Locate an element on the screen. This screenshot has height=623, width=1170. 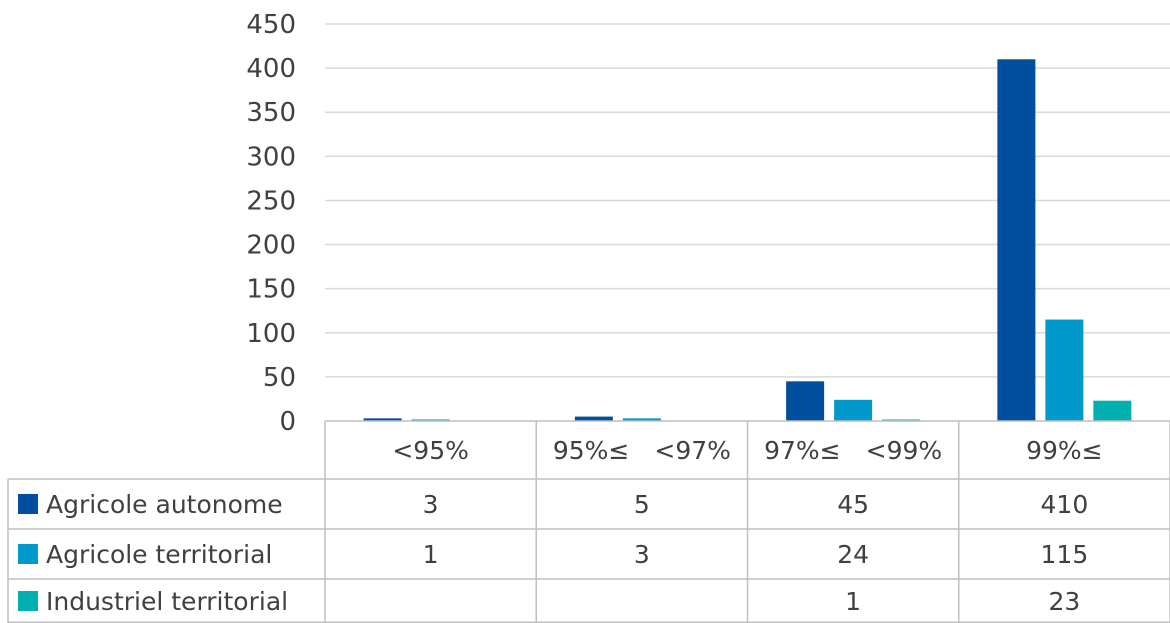
category-label: 95%≤ <97% is located at coordinates (642, 450).